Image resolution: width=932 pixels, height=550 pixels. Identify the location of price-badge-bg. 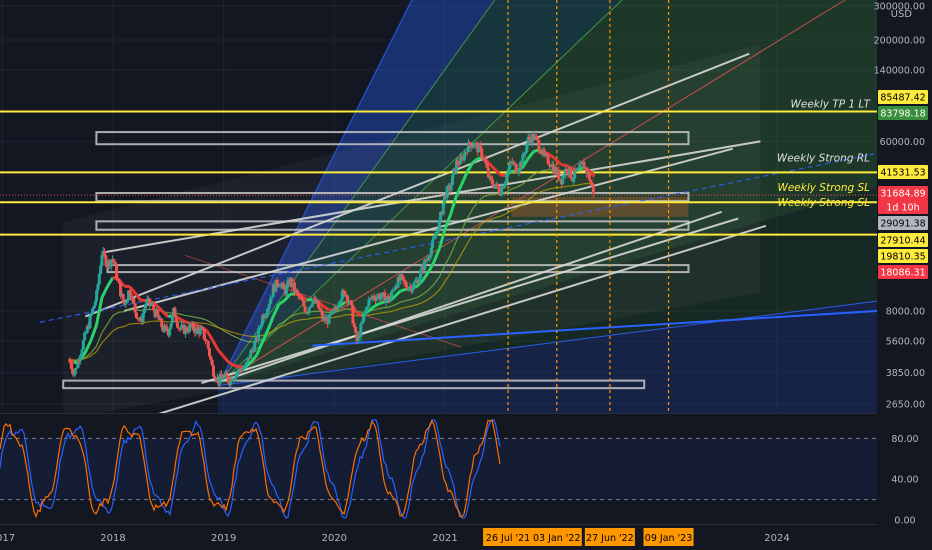
(903, 113).